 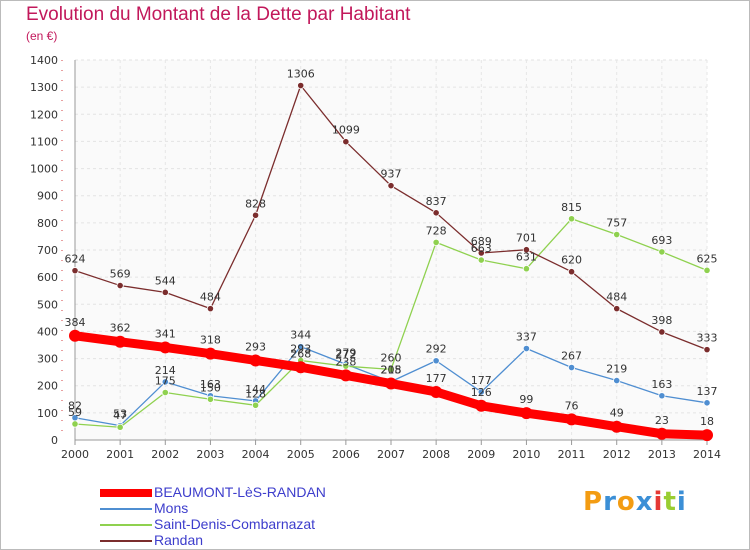 I want to click on data-label-beaumont-l-s-randan: 318, so click(x=210, y=340).